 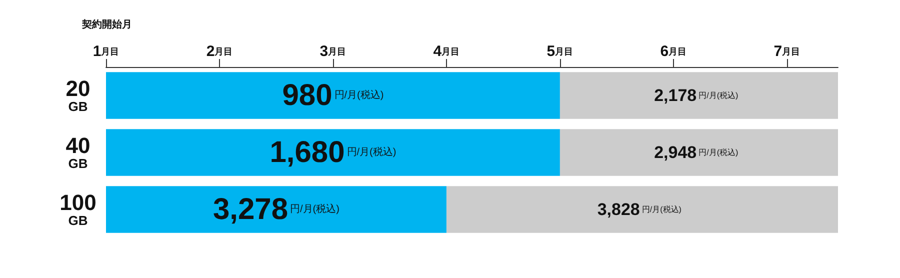 I want to click on y-tick-label: 20GB, so click(x=78, y=95).